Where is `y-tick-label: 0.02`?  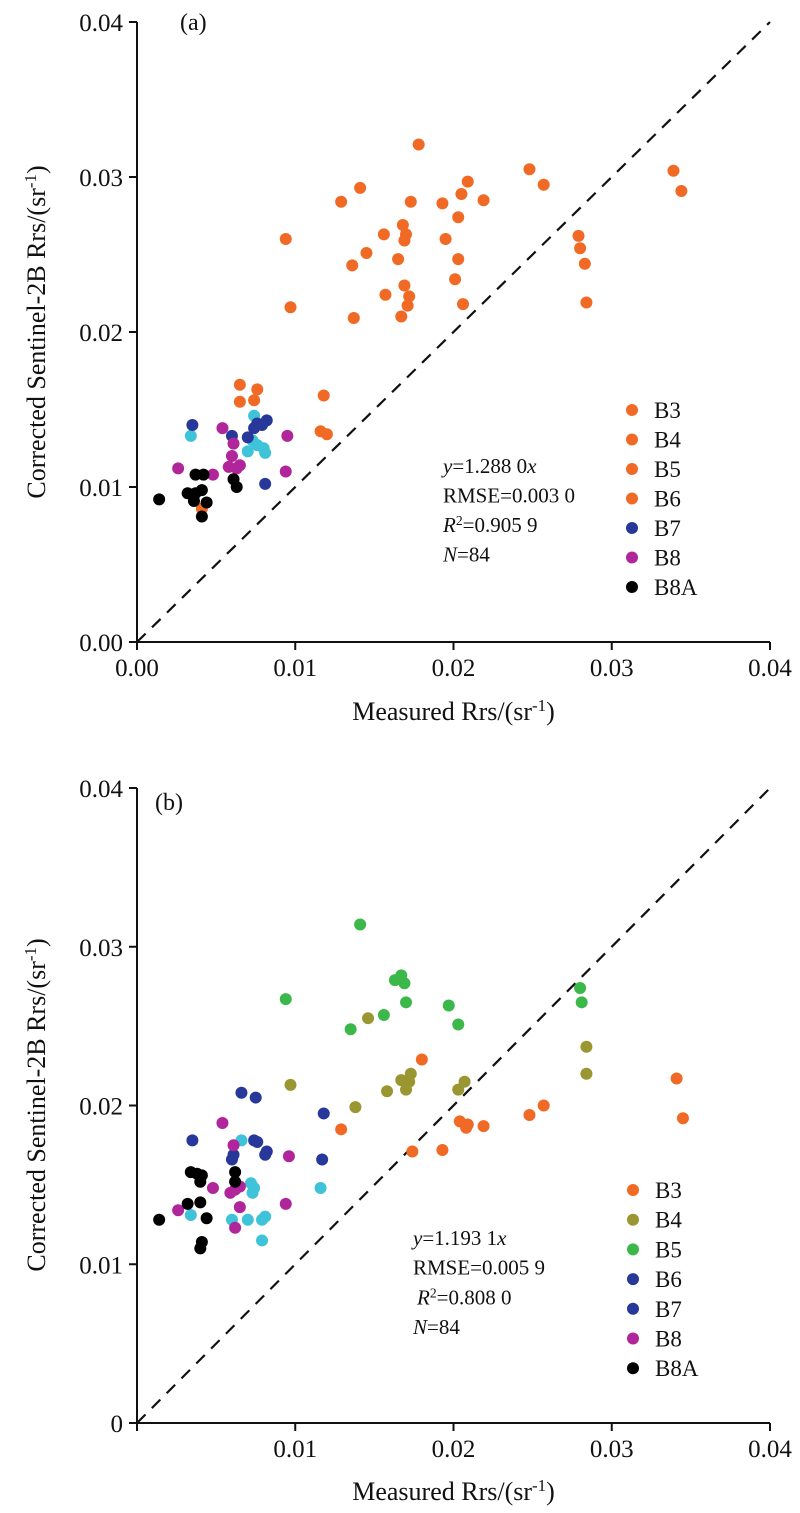 y-tick-label: 0.02 is located at coordinates (101, 1107).